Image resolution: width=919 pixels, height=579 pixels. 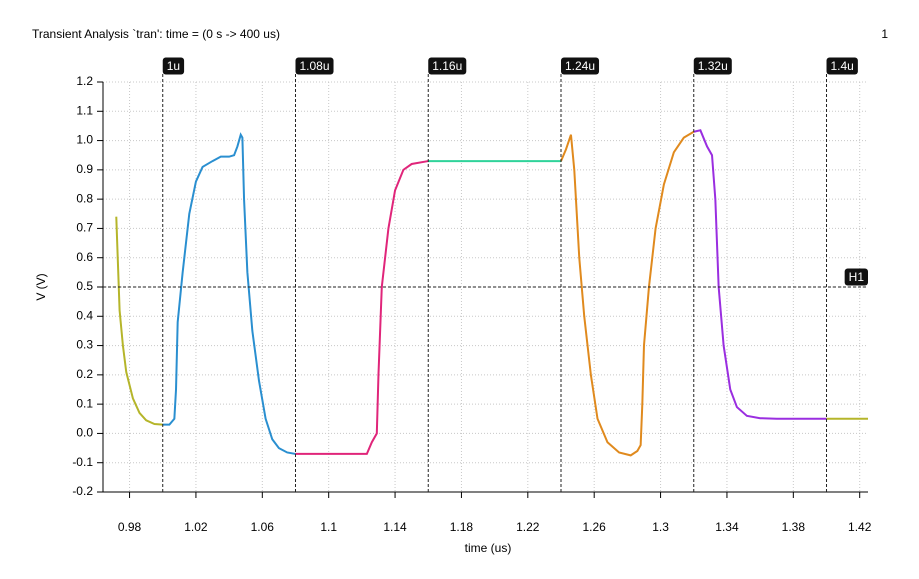 I want to click on y-tick-label: 0.2, so click(x=84, y=374).